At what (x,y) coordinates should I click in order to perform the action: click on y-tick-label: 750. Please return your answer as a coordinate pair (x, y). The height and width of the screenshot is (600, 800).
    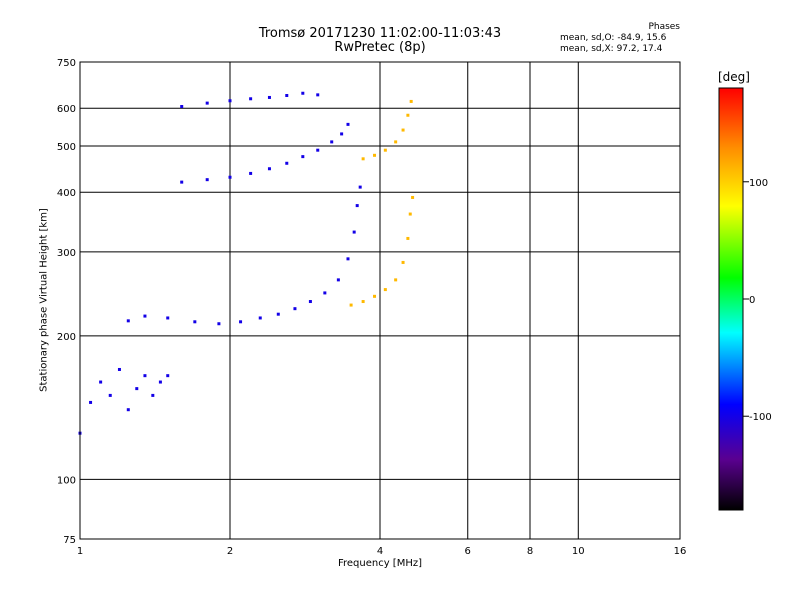
    Looking at the image, I should click on (66, 63).